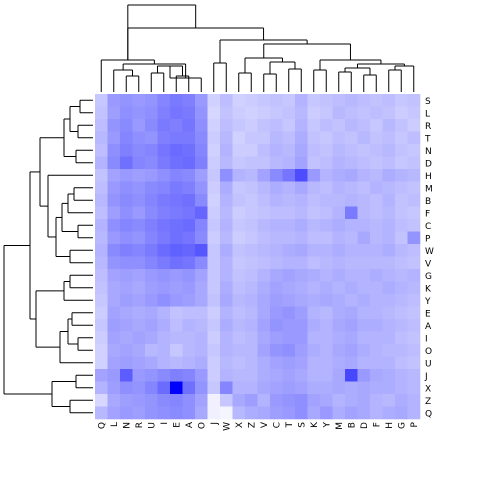 The width and height of the screenshot is (480, 480). Describe the element at coordinates (428, 327) in the screenshot. I see `row-label: A` at that location.